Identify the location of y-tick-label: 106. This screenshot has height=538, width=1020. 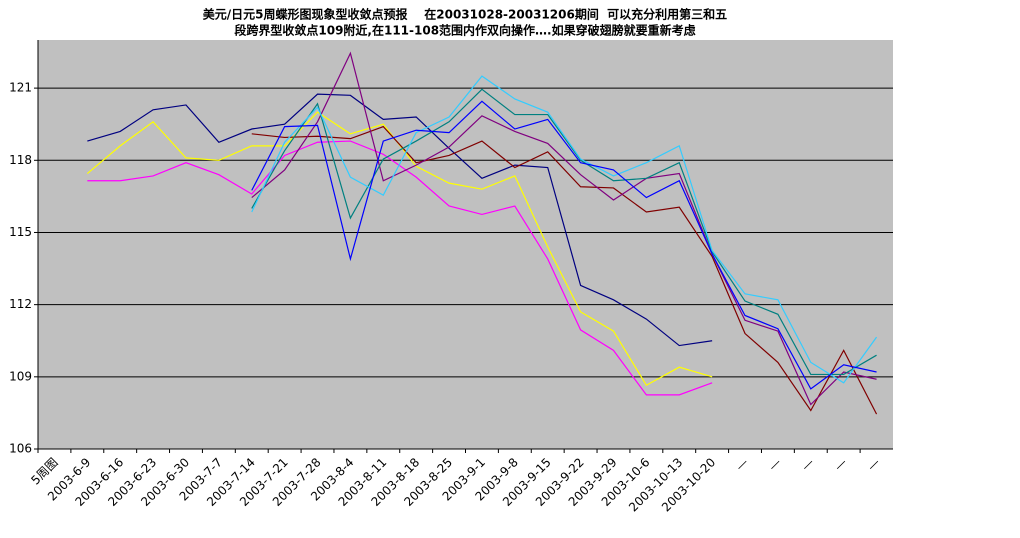
(20, 449).